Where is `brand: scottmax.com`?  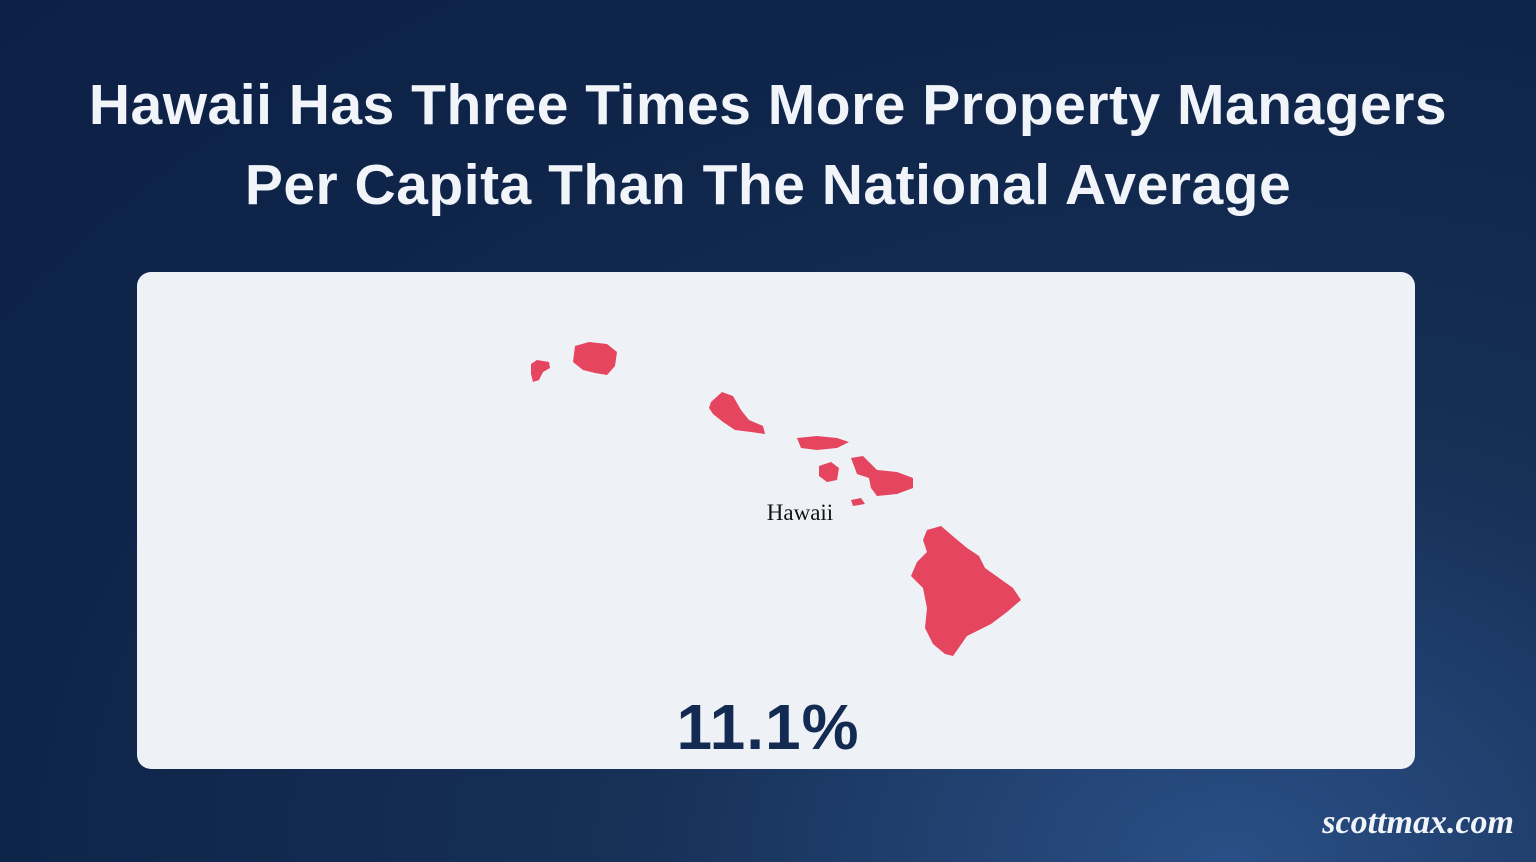 brand: scottmax.com is located at coordinates (1418, 822).